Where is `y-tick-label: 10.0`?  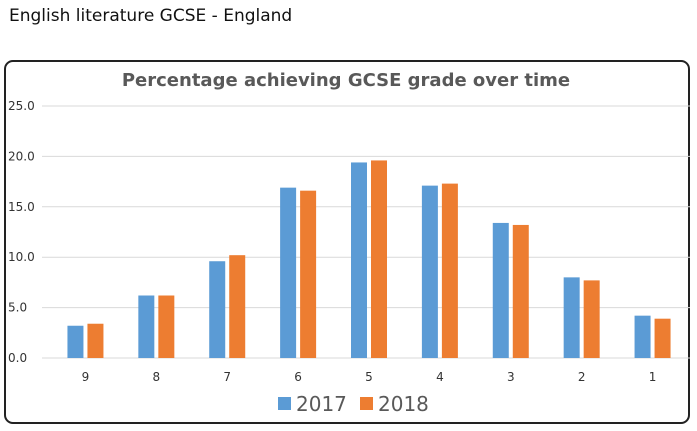
y-tick-label: 10.0 is located at coordinates (21, 257).